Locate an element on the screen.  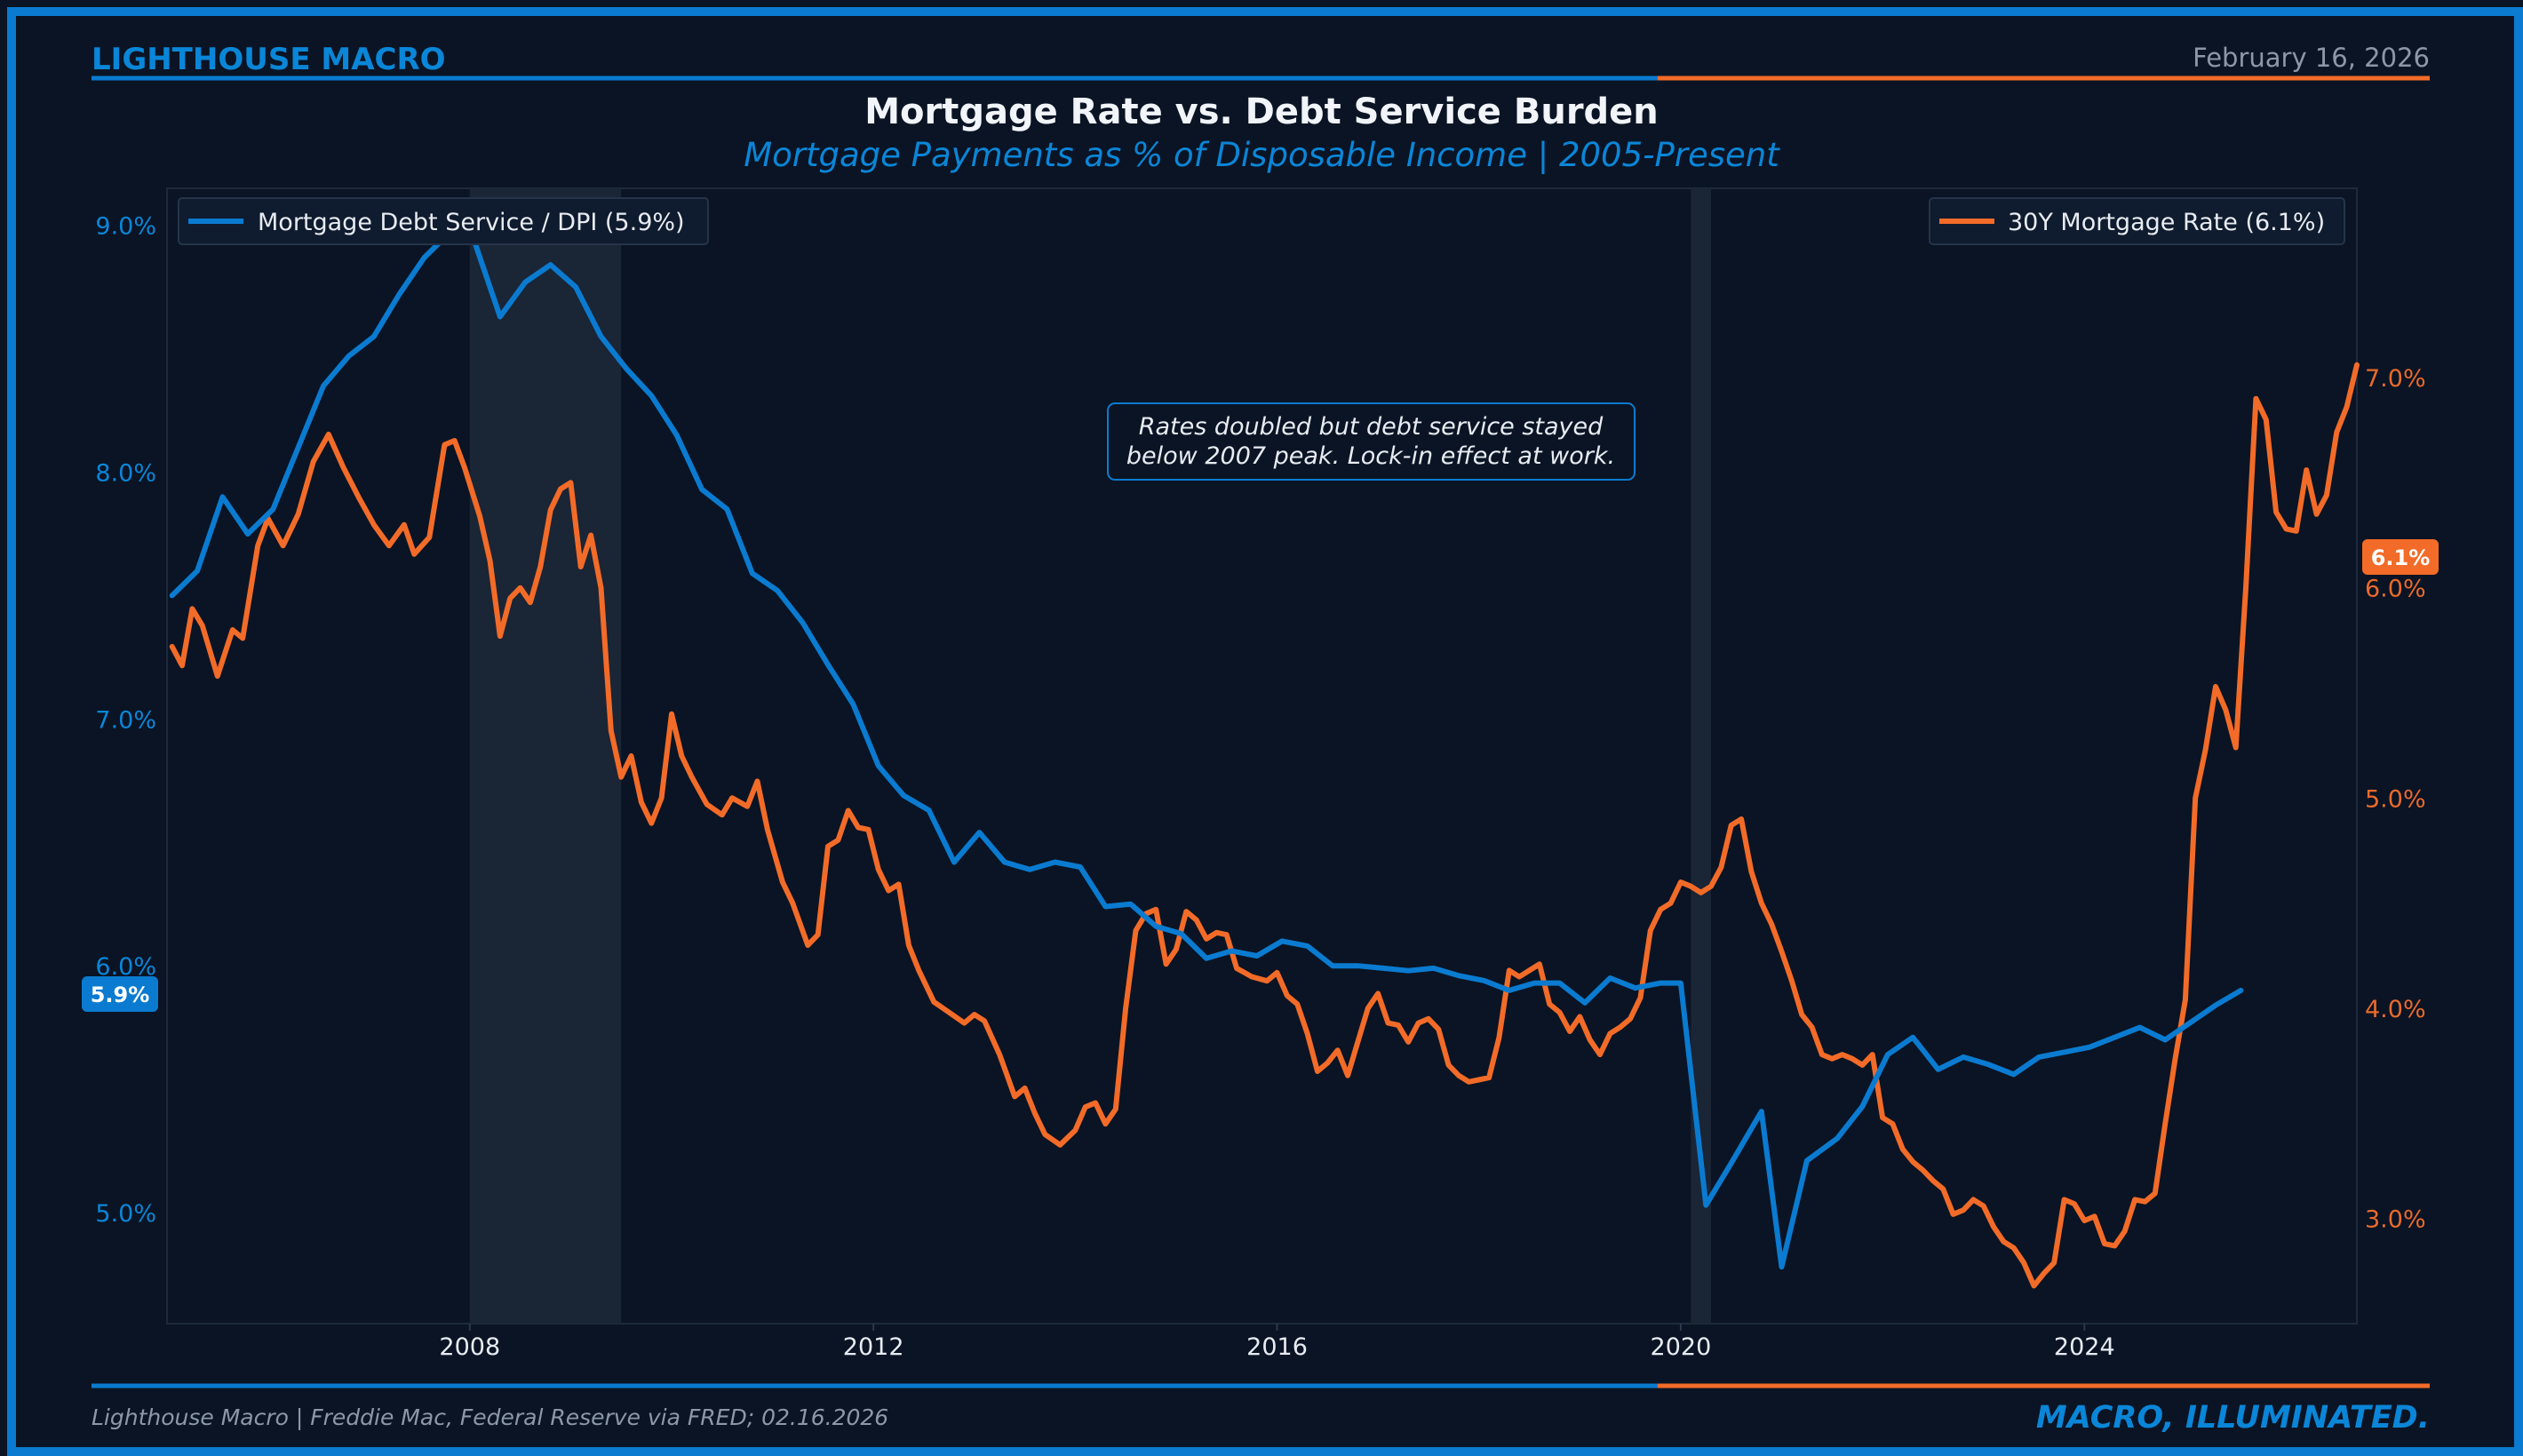
x-tick-label: 2016 is located at coordinates (1277, 1347).